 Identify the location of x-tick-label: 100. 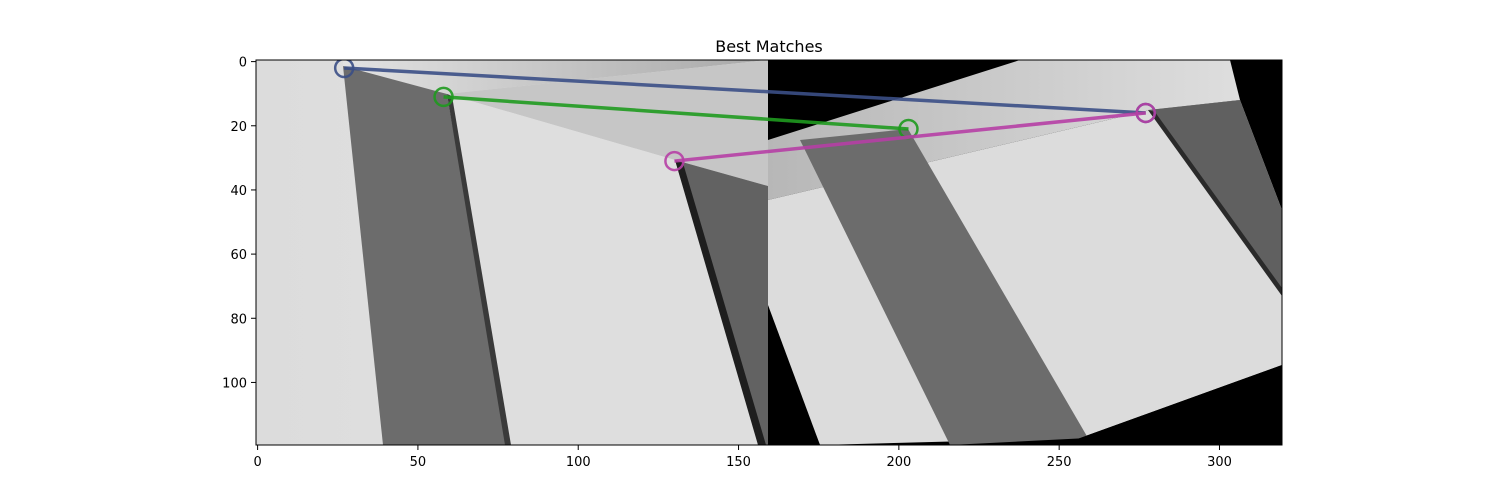
(578, 462).